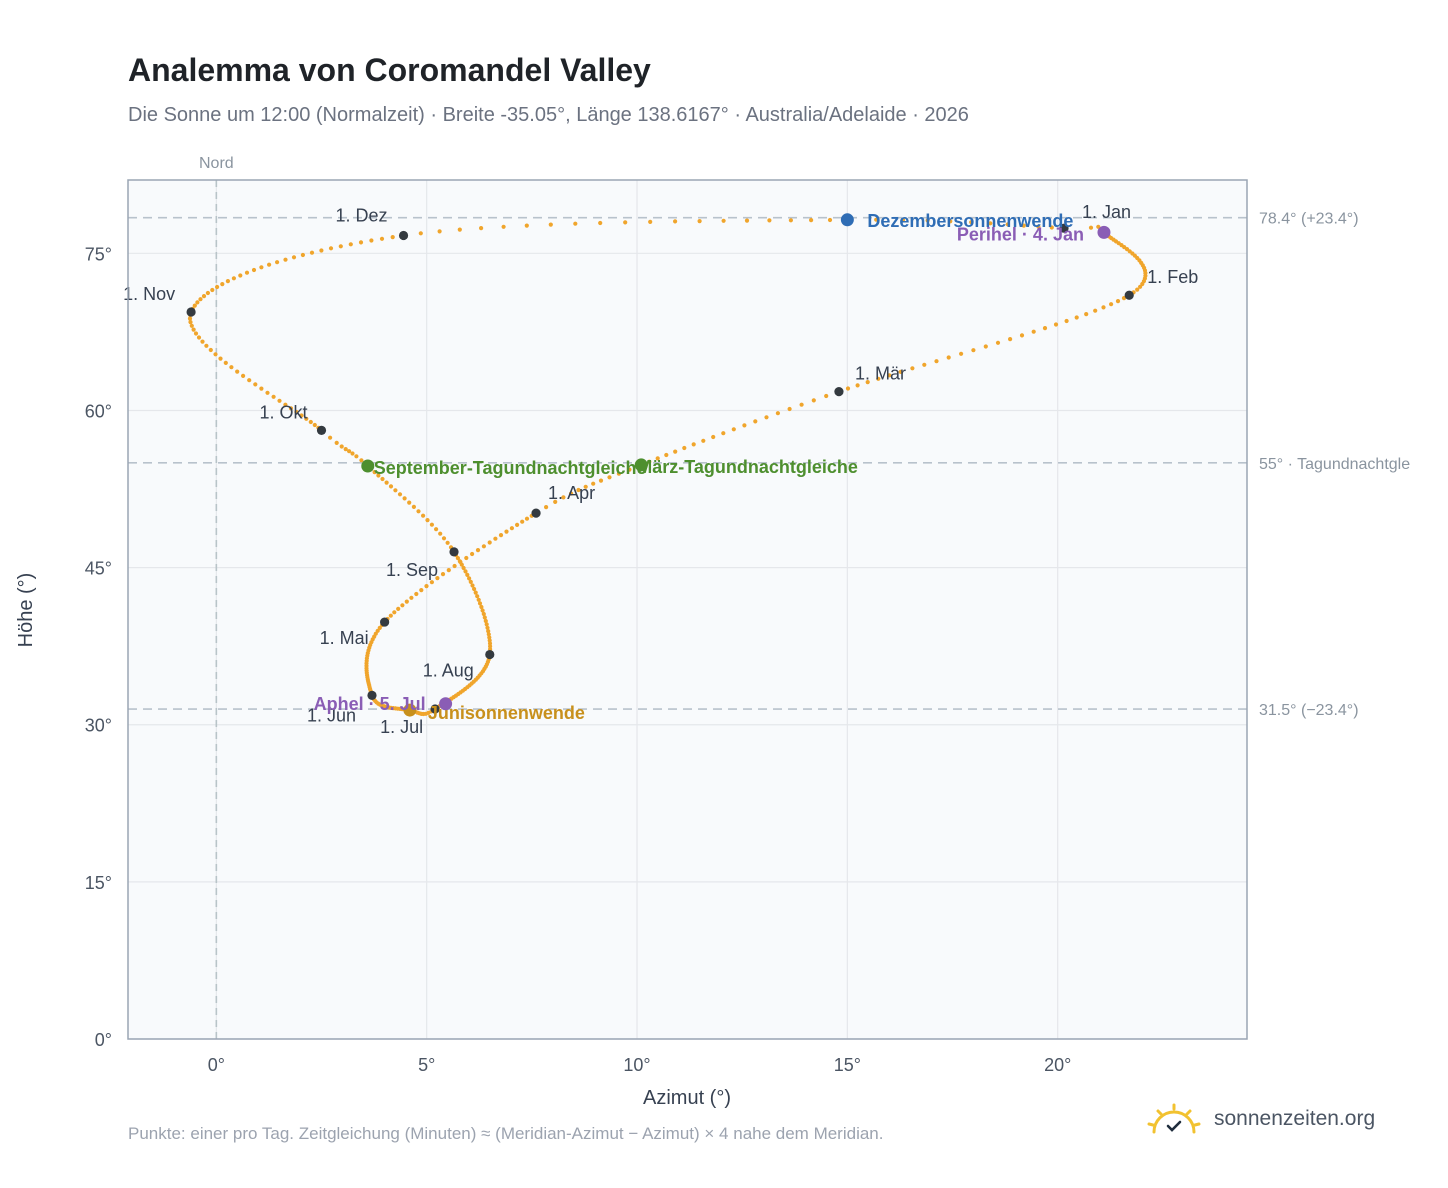  I want to click on y-tick-label: 30°, so click(98, 726).